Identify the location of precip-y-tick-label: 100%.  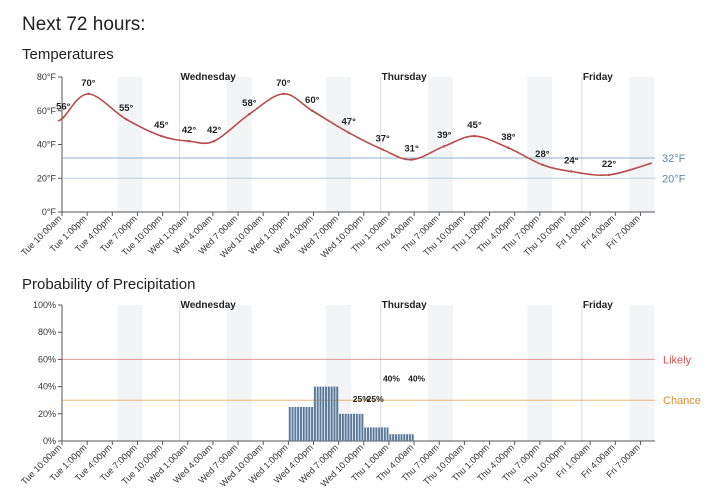
(44, 305).